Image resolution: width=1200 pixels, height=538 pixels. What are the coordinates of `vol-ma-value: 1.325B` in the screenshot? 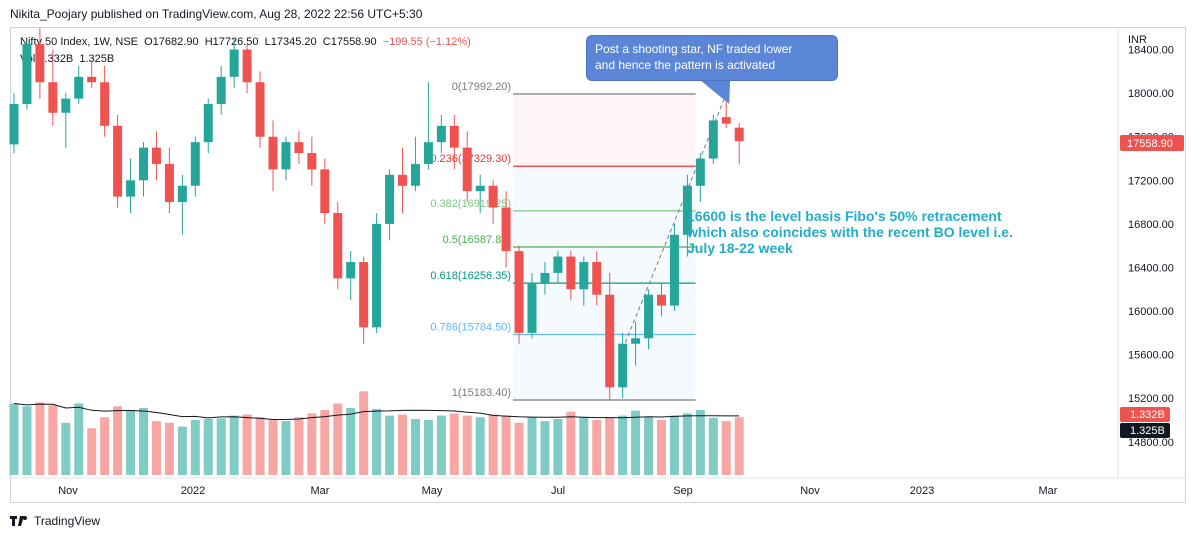 It's located at (97, 59).